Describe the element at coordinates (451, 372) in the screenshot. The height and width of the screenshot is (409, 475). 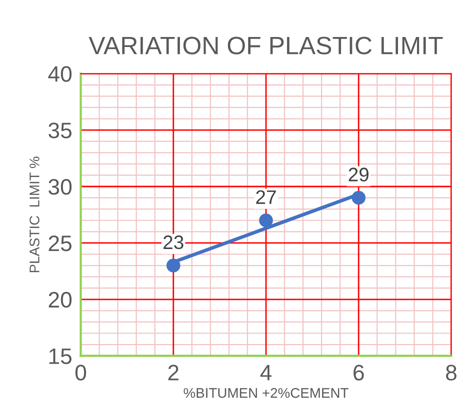
I see `x-tick-label: 8` at that location.